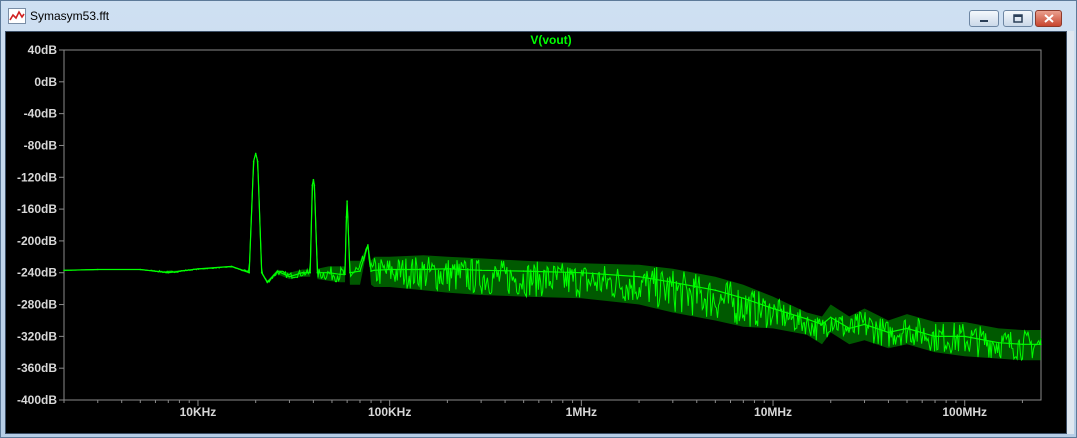 Image resolution: width=1077 pixels, height=438 pixels. What do you see at coordinates (37, 368) in the screenshot?
I see `y-tick-label: -360dB` at bounding box center [37, 368].